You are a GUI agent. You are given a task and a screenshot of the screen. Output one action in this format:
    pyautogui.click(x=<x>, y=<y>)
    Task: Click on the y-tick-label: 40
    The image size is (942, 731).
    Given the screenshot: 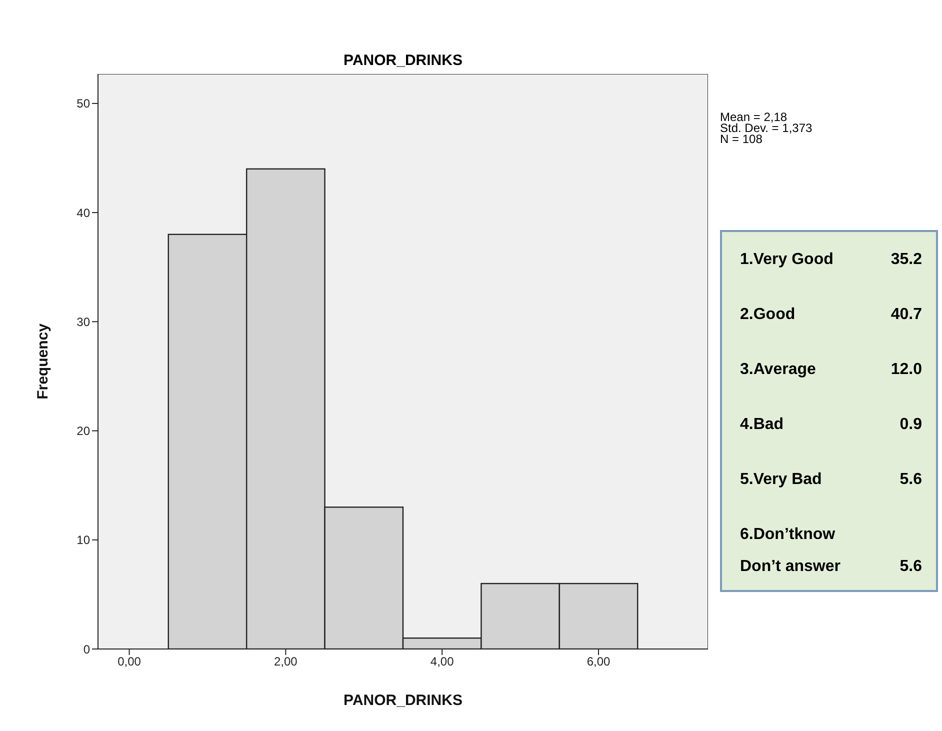 What is the action you would take?
    pyautogui.click(x=83, y=213)
    